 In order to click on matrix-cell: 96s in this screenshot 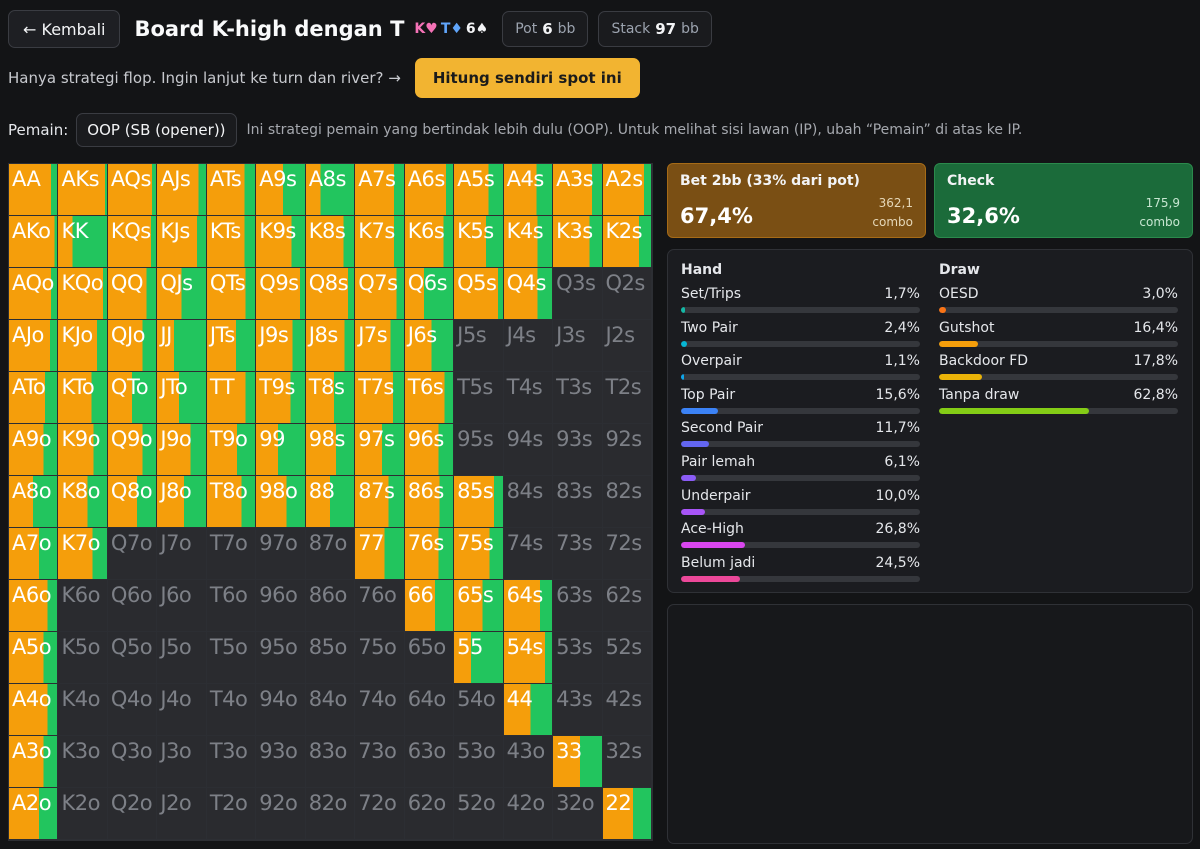, I will do `click(429, 450)`.